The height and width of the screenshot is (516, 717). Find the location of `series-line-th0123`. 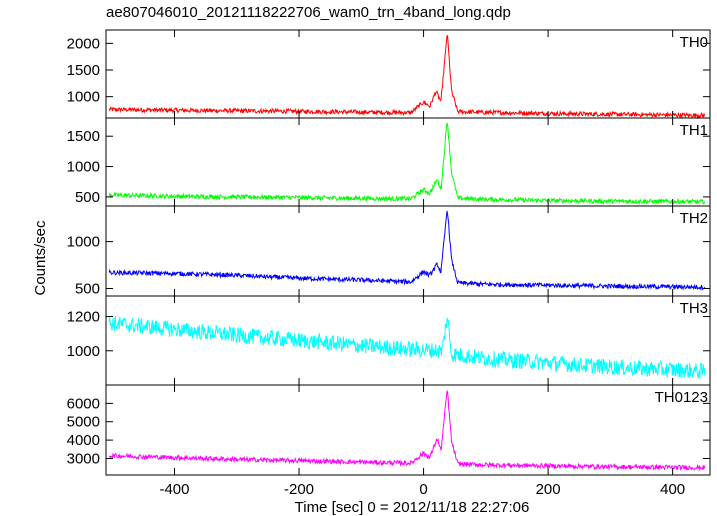

series-line-th0123 is located at coordinates (407, 431).